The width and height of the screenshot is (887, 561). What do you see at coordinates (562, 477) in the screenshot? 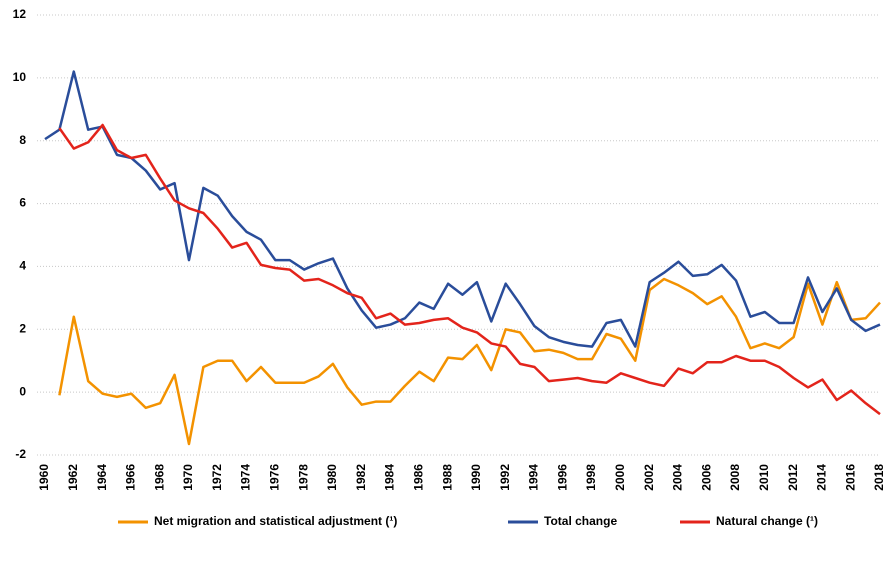
I see `x-tick-label: 1996` at bounding box center [562, 477].